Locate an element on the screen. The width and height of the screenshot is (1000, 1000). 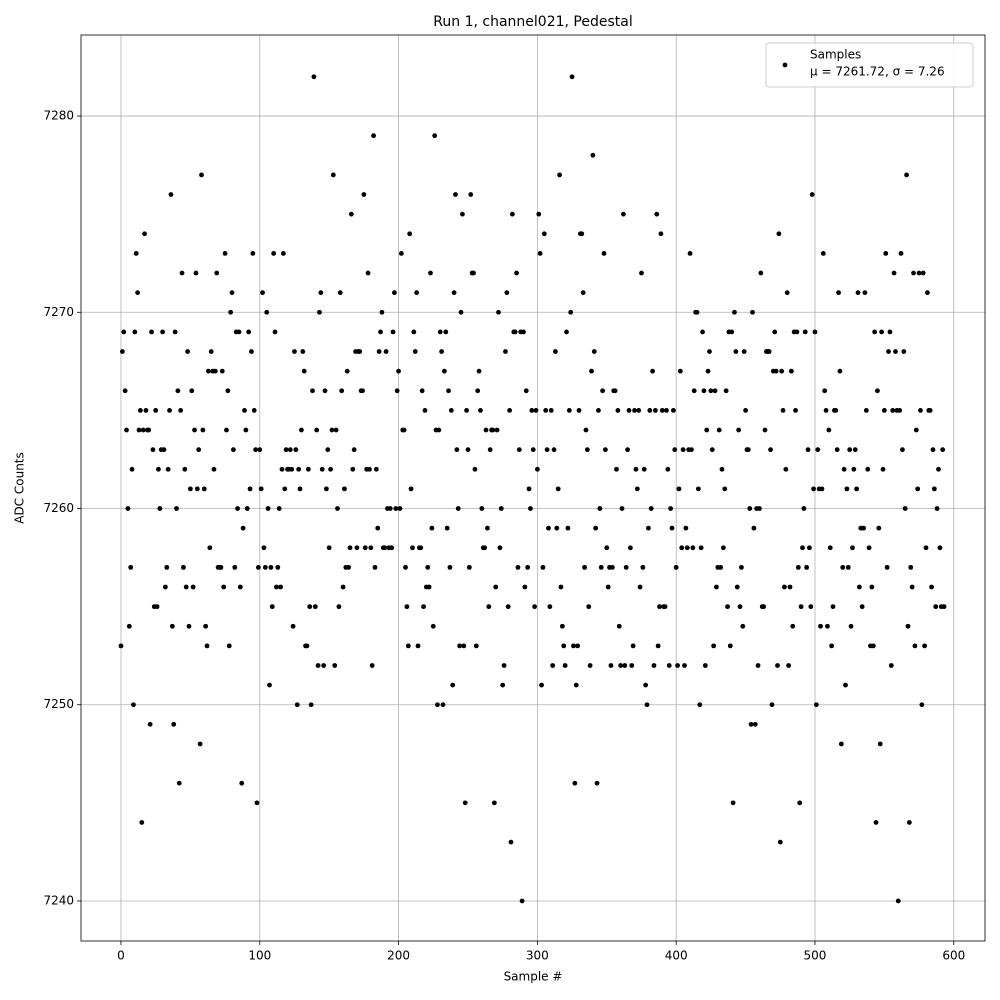
legend-label: Samples is located at coordinates (835, 55).